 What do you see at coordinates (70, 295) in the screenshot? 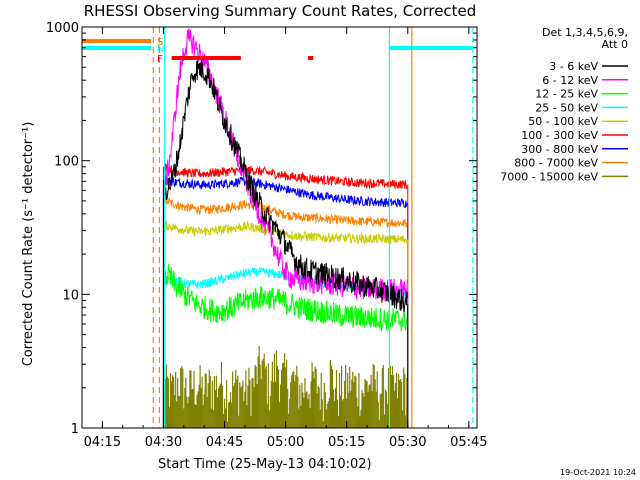
I see `y-tick-label: 10` at bounding box center [70, 295].